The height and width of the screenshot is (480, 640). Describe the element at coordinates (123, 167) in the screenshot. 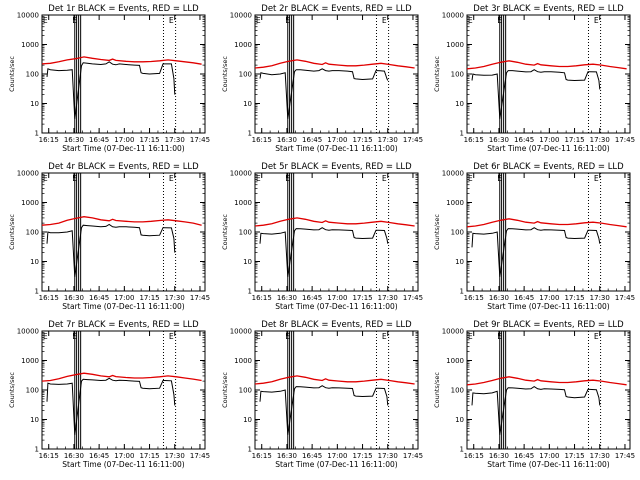

I see `panel-title: Det 4r BLACK = Events, RED = LLD` at that location.